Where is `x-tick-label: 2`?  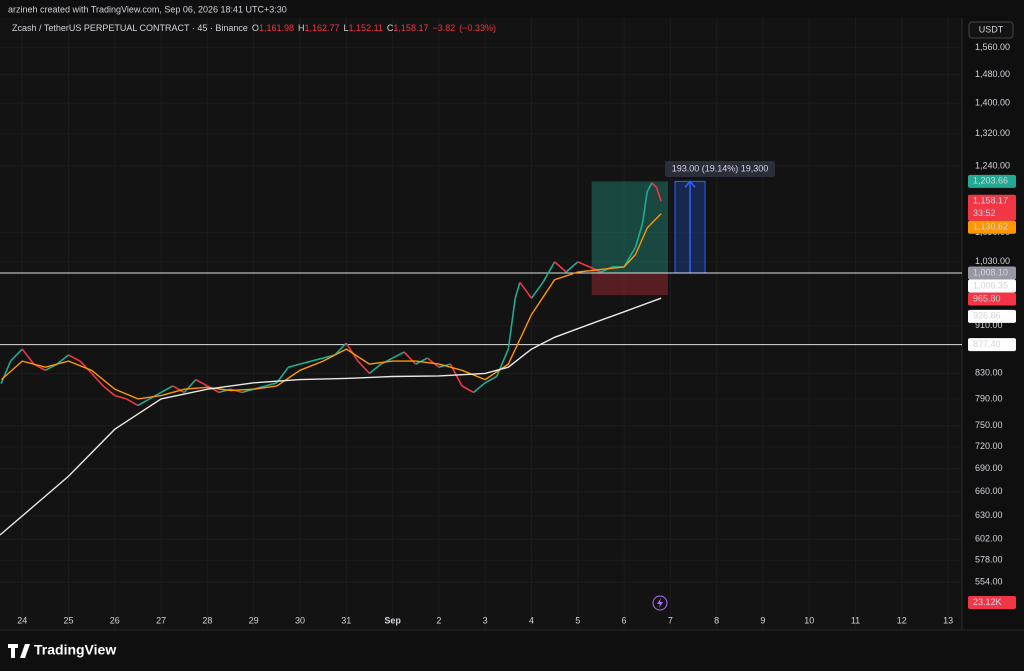
x-tick-label: 2 is located at coordinates (438, 620).